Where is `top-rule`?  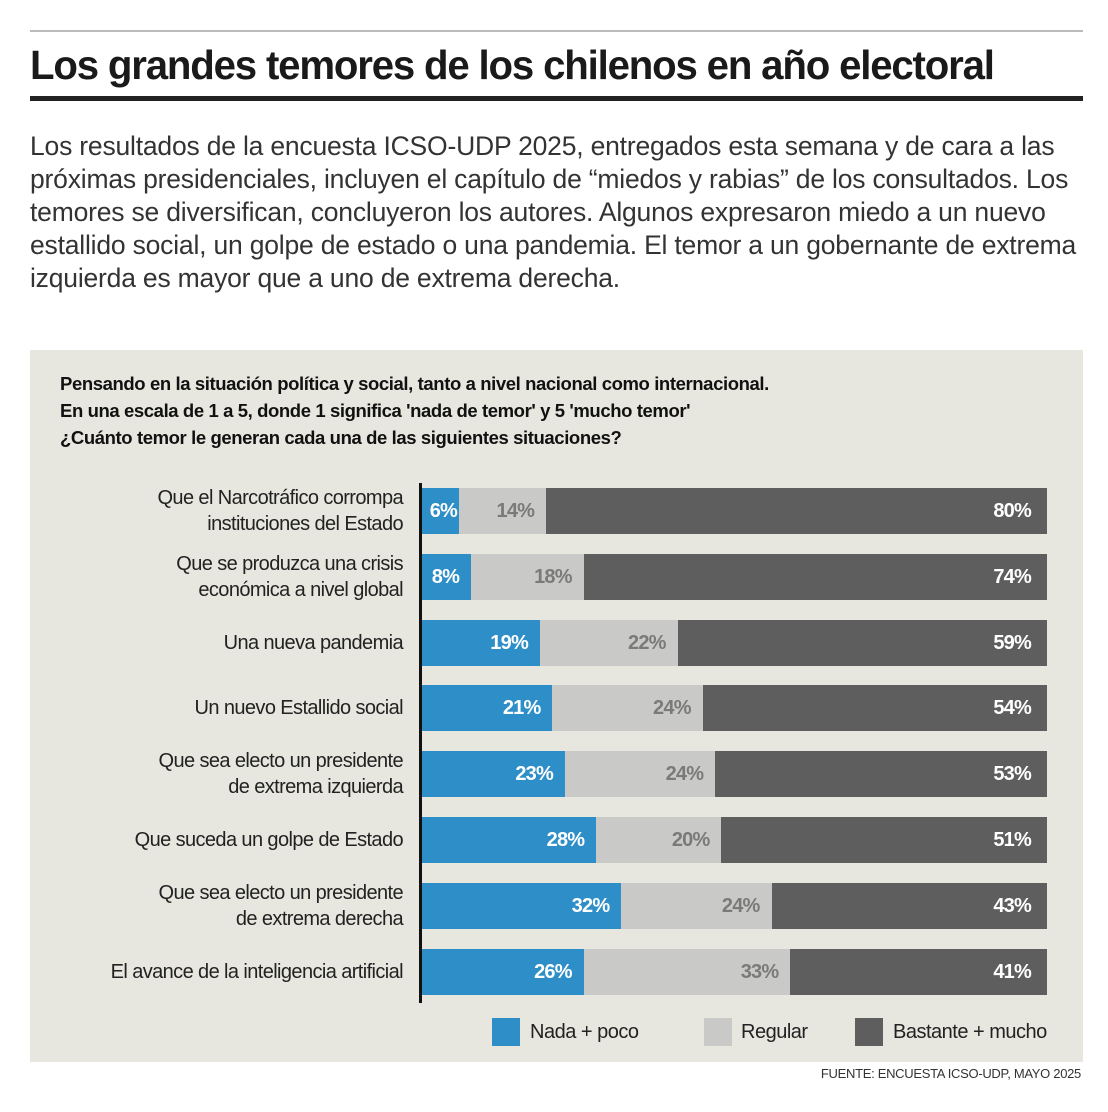
top-rule is located at coordinates (556, 31).